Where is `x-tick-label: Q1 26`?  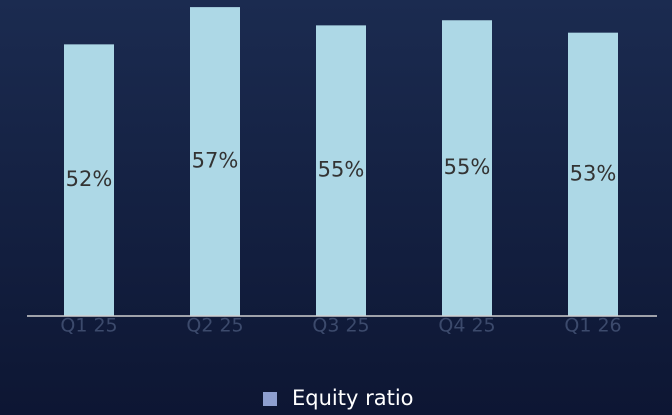 x-tick-label: Q1 26 is located at coordinates (592, 326).